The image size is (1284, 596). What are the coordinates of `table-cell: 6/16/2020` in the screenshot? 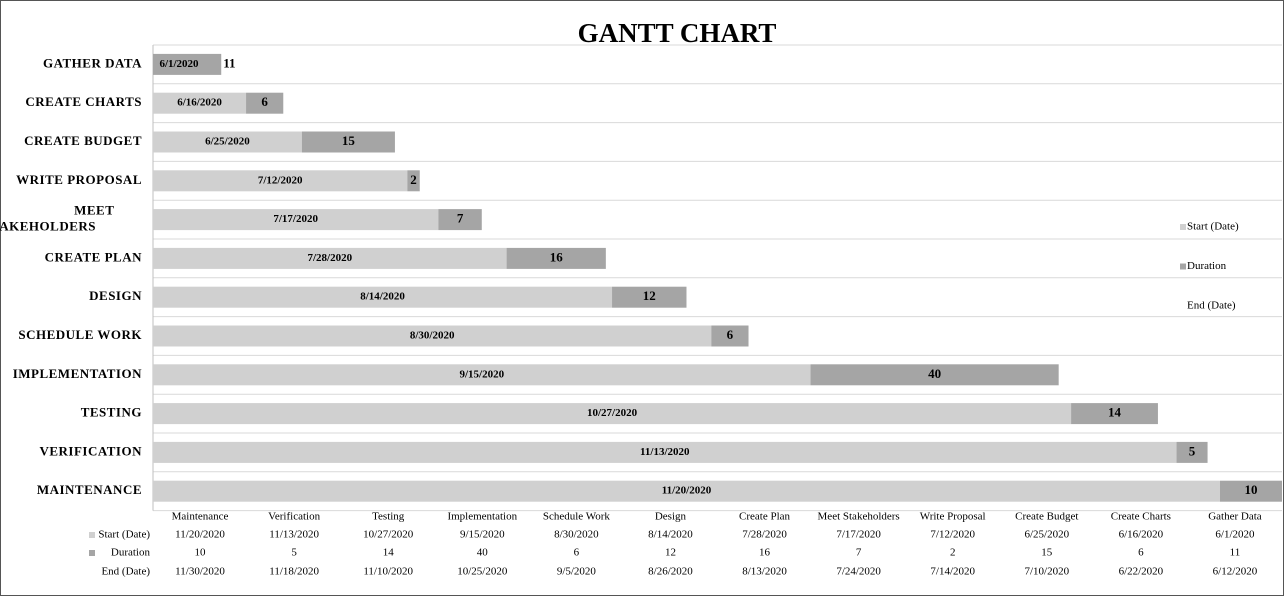 It's located at (1141, 535).